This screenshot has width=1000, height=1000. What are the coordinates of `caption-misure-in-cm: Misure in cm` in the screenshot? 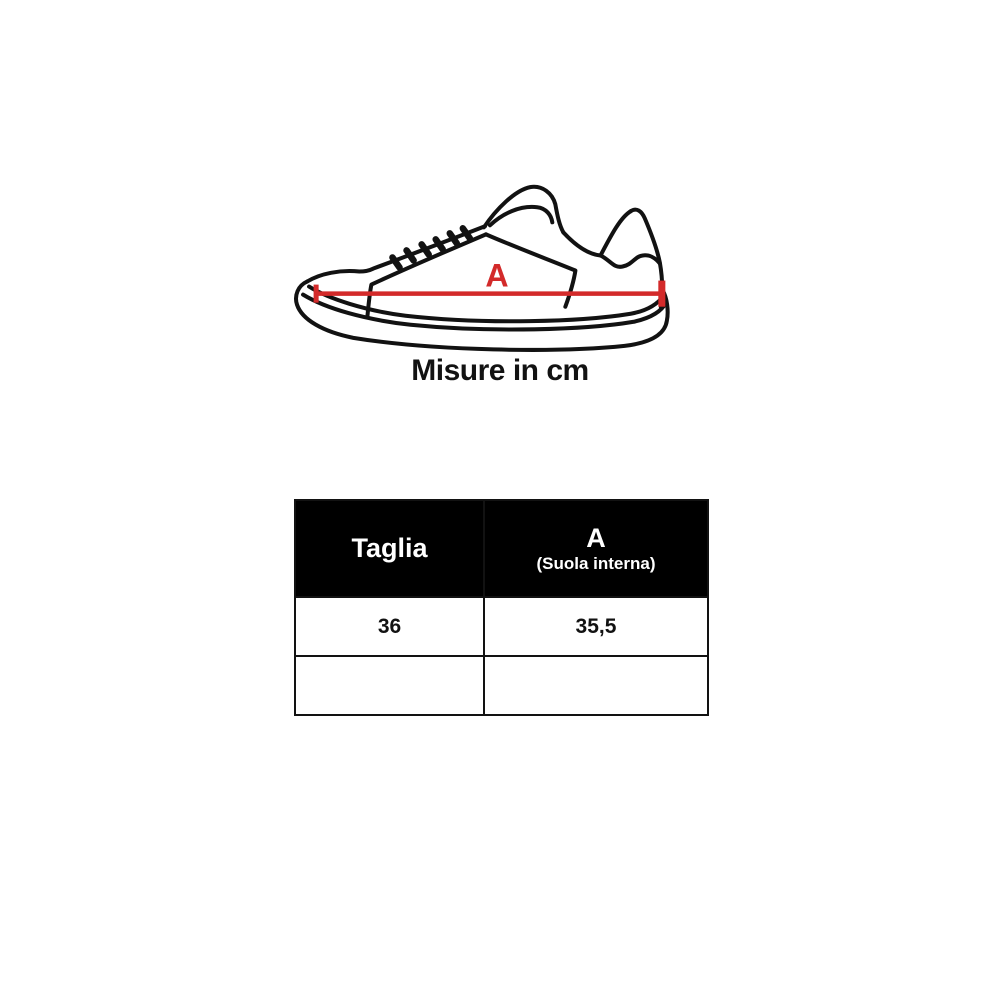 It's located at (500, 370).